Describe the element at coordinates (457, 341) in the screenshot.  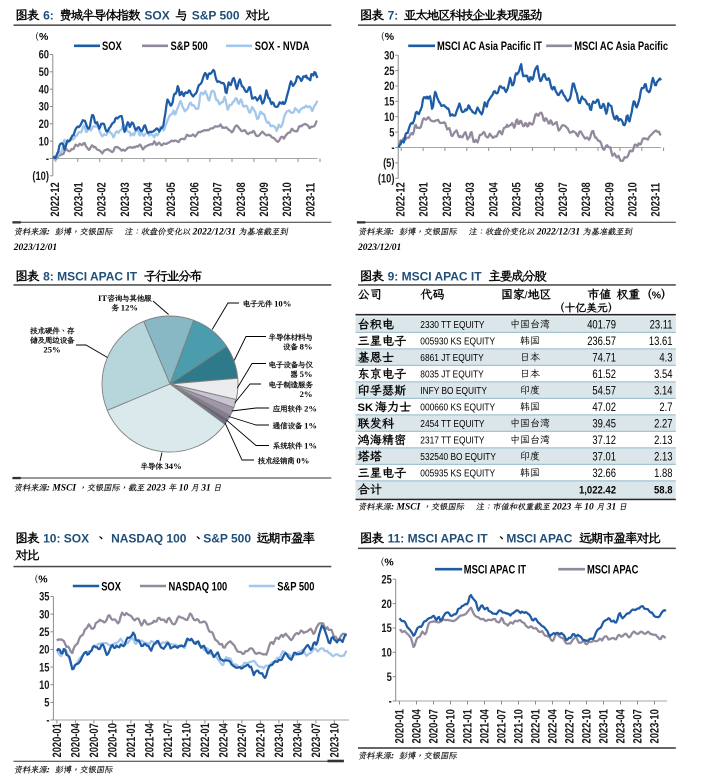
I see `svg-text: 005930 KS EQUITY` at that location.